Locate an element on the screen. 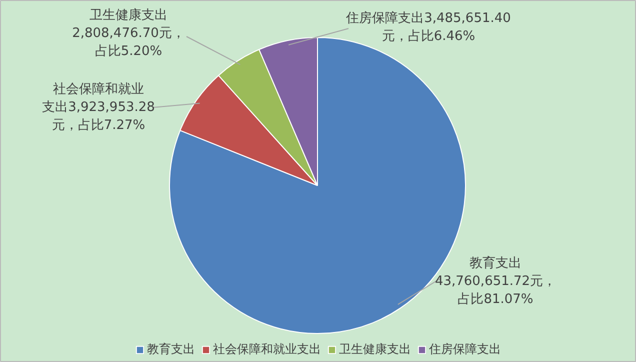 The width and height of the screenshot is (636, 362). data-label: 住房保障支出3,485,651.40元，占比6.46% is located at coordinates (428, 27).